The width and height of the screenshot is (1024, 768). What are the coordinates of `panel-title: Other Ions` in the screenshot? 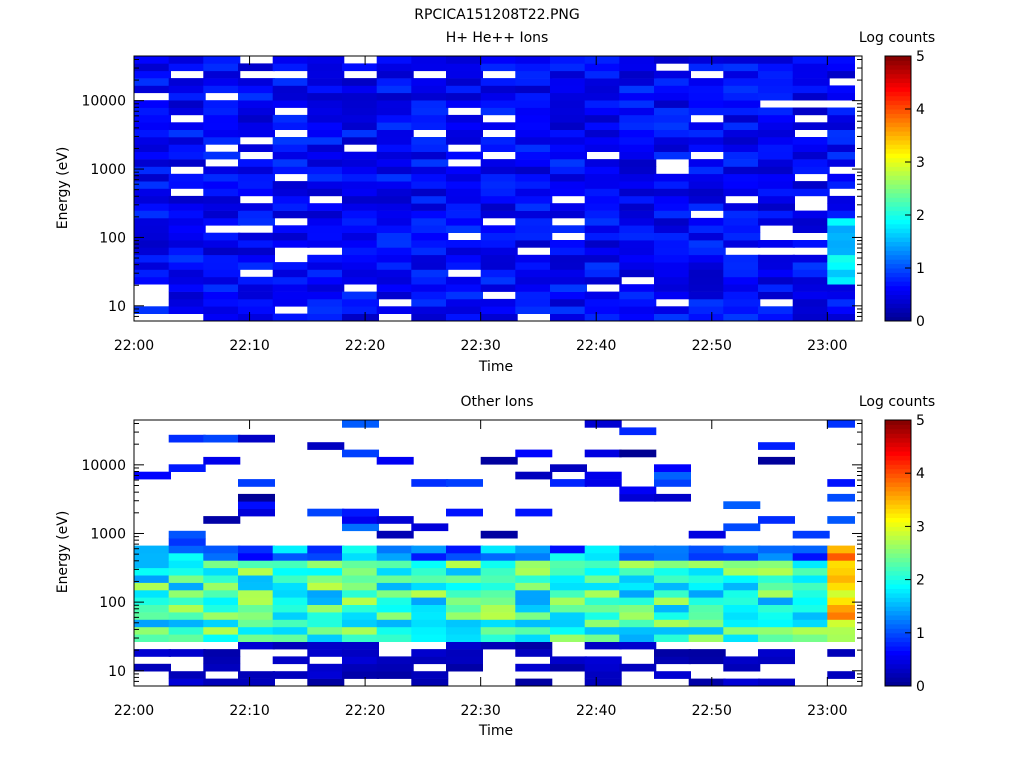 It's located at (496, 402).